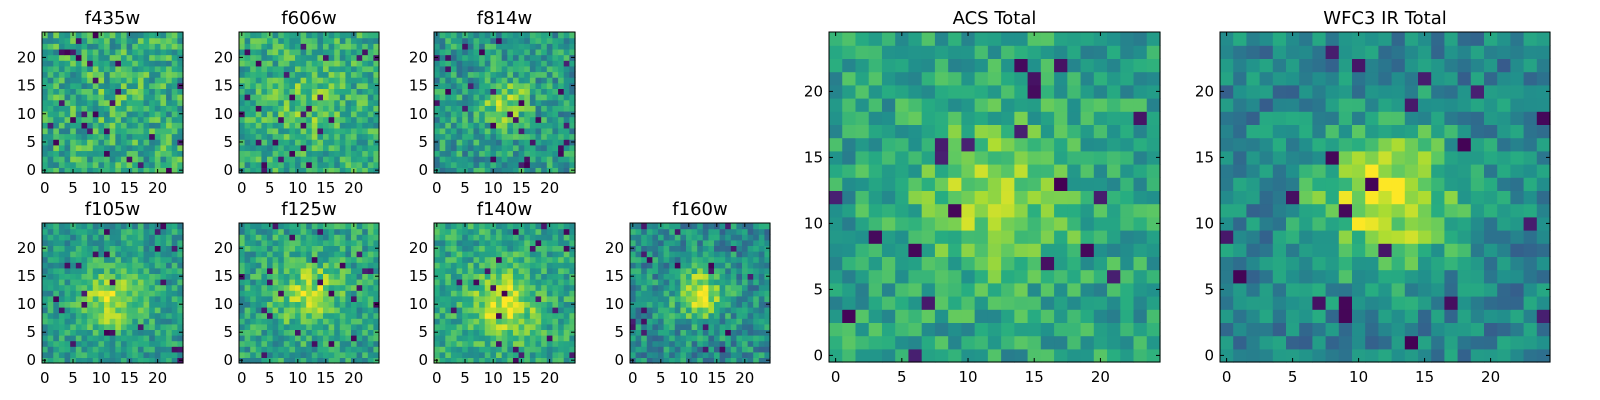 This screenshot has width=1600, height=400. What do you see at coordinates (228, 332) in the screenshot?
I see `y-tick-label: 5` at bounding box center [228, 332].